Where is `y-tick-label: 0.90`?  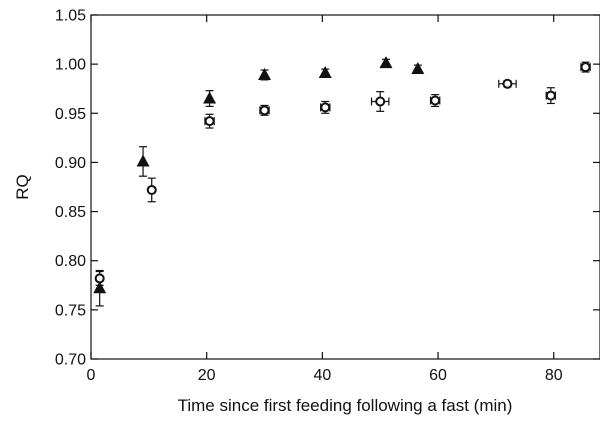
y-tick-label: 0.90 is located at coordinates (70, 163).